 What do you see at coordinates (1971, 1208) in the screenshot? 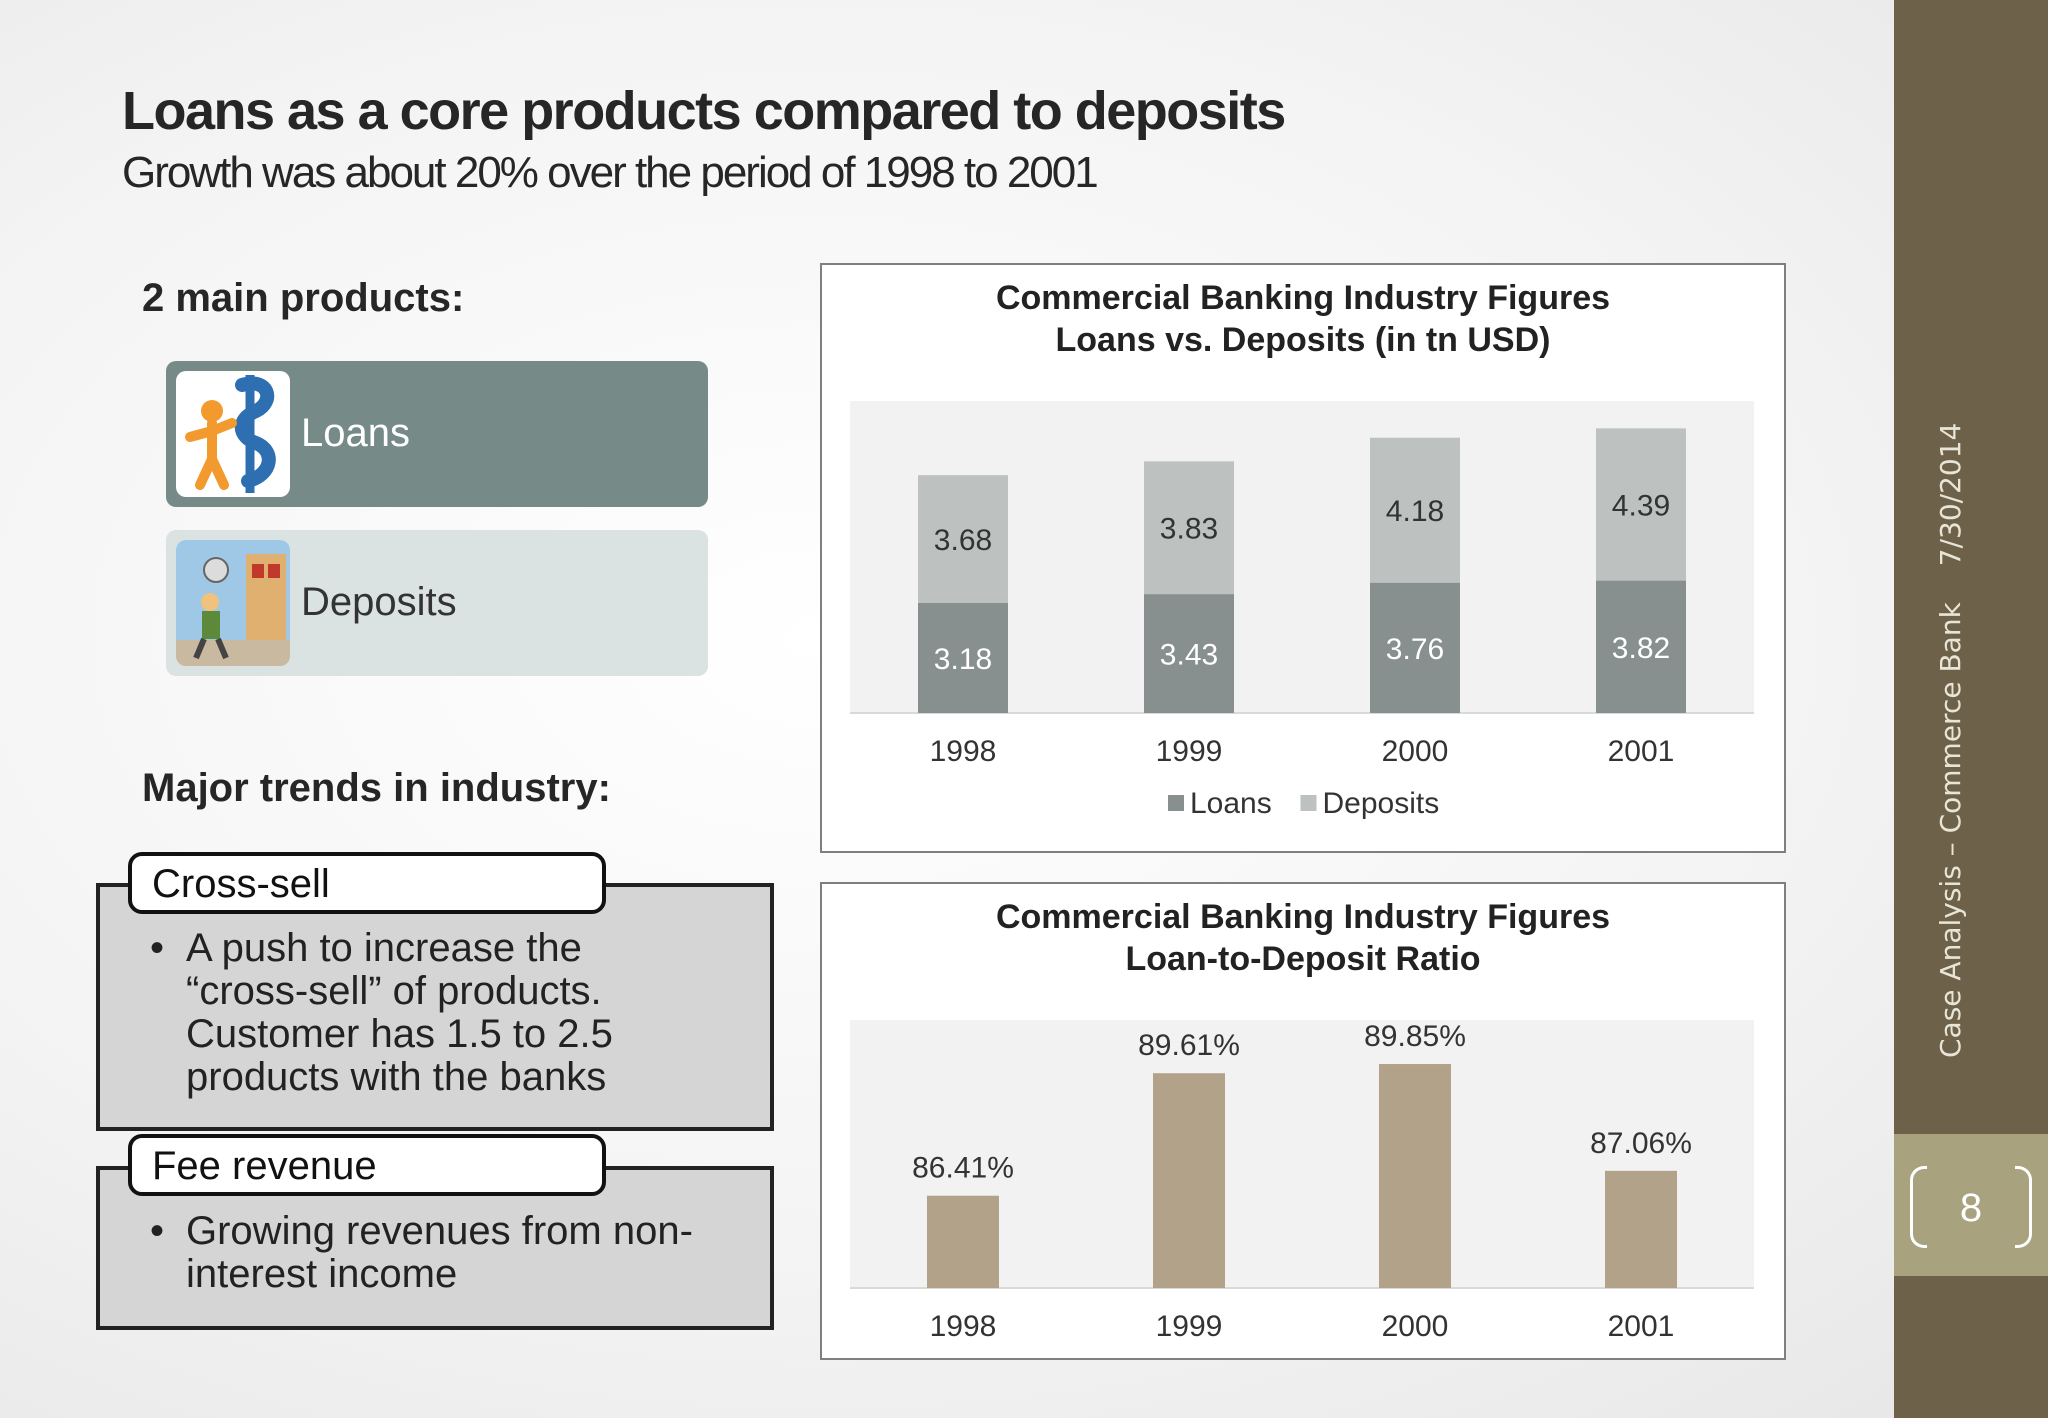
I see `page-number: 8` at bounding box center [1971, 1208].